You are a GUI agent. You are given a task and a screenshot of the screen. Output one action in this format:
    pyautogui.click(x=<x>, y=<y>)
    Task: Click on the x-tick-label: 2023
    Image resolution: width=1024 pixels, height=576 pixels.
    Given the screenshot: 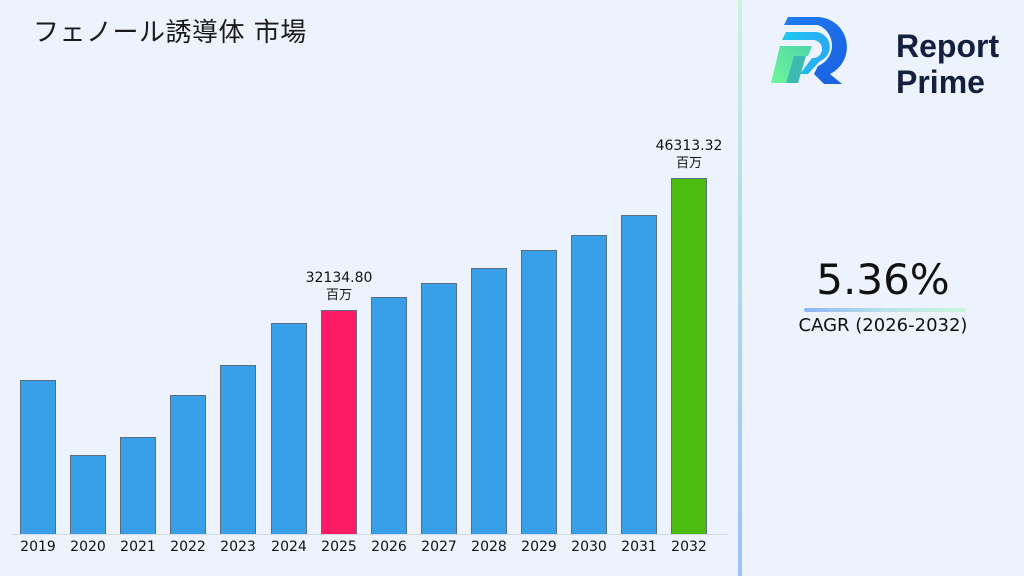 What is the action you would take?
    pyautogui.click(x=238, y=547)
    